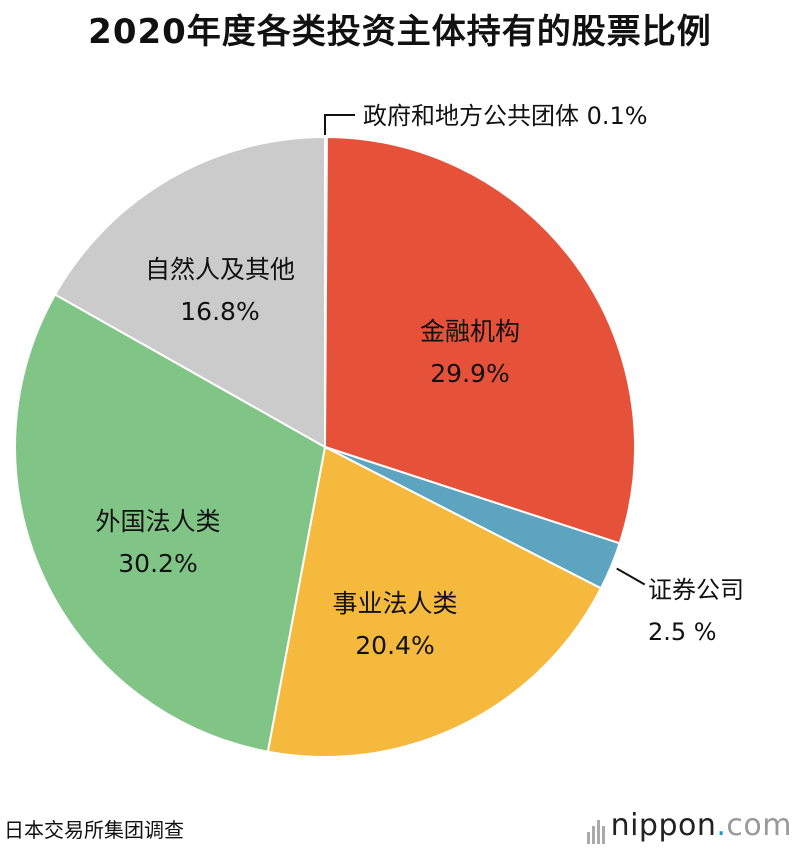 The width and height of the screenshot is (800, 850). I want to click on slice-name-label: 自然人及其他, so click(220, 269).